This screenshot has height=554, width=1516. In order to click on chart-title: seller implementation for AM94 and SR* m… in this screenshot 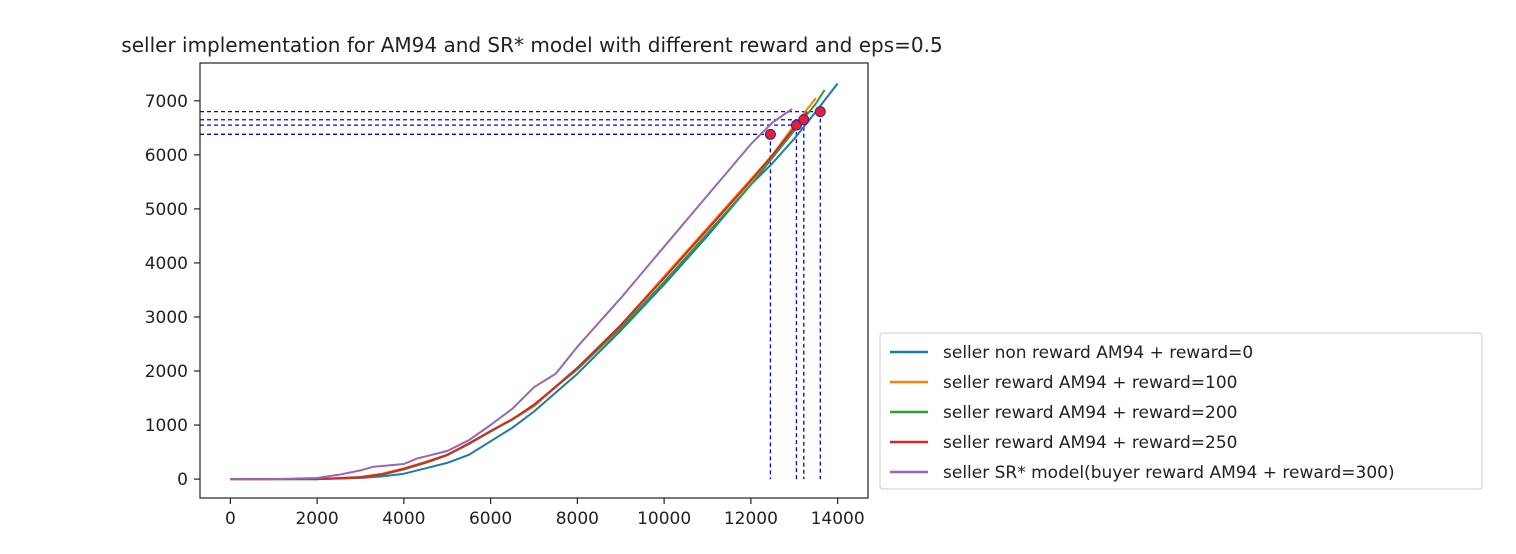, I will do `click(531, 45)`.